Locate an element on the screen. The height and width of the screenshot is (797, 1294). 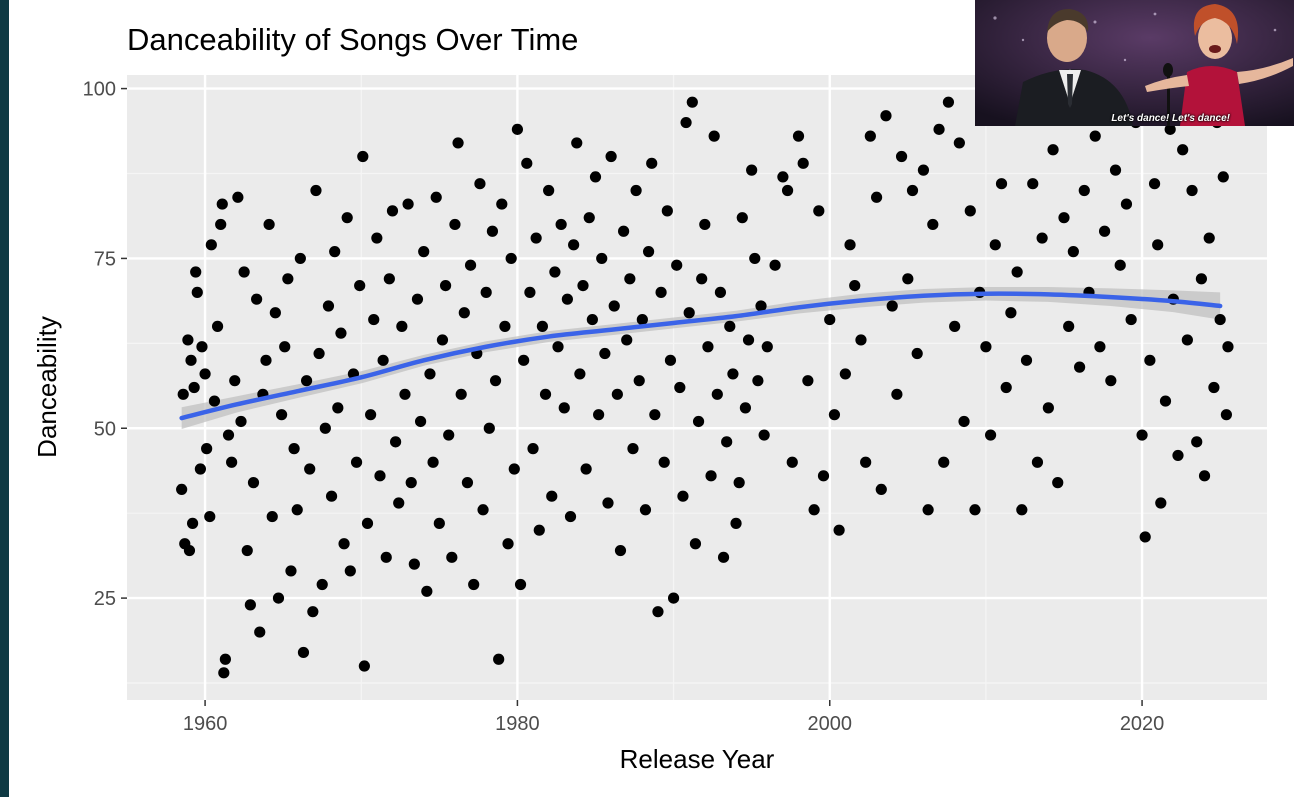
y-tick-label: 100 is located at coordinates (99, 90).